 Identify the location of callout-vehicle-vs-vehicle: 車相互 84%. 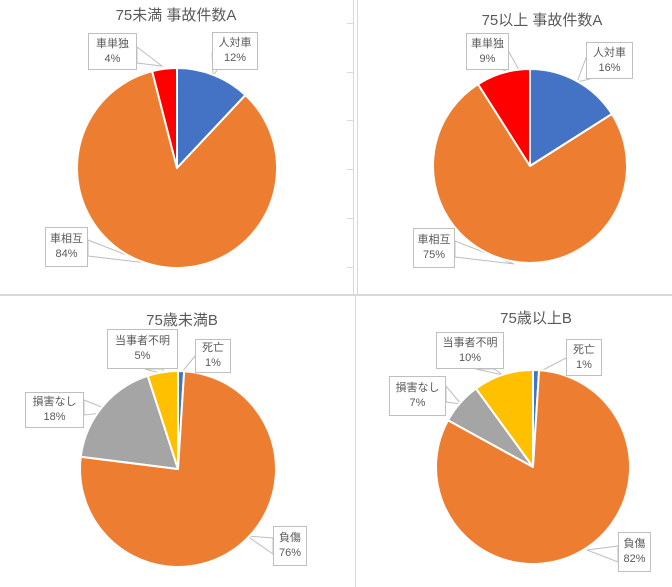
(66, 247).